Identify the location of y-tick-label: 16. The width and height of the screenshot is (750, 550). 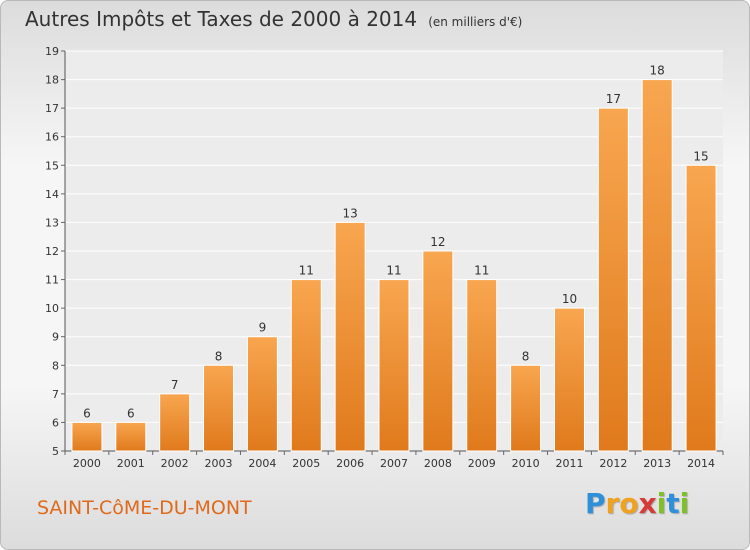
(52, 137).